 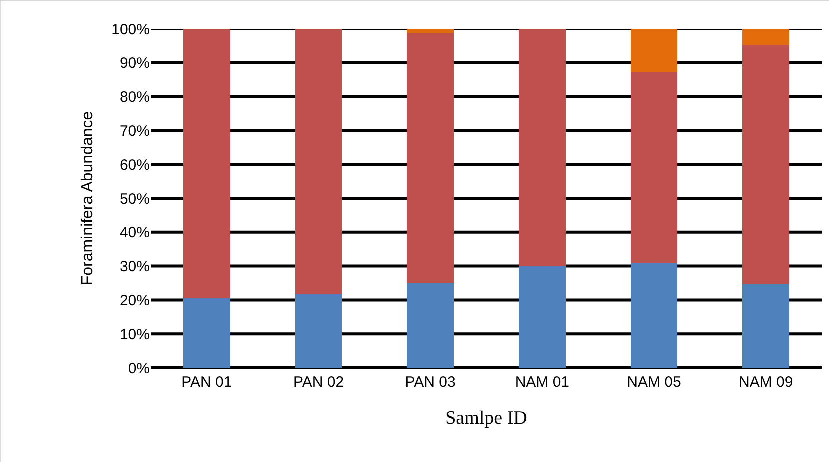 I want to click on y-tick-label: 0%, so click(x=139, y=369).